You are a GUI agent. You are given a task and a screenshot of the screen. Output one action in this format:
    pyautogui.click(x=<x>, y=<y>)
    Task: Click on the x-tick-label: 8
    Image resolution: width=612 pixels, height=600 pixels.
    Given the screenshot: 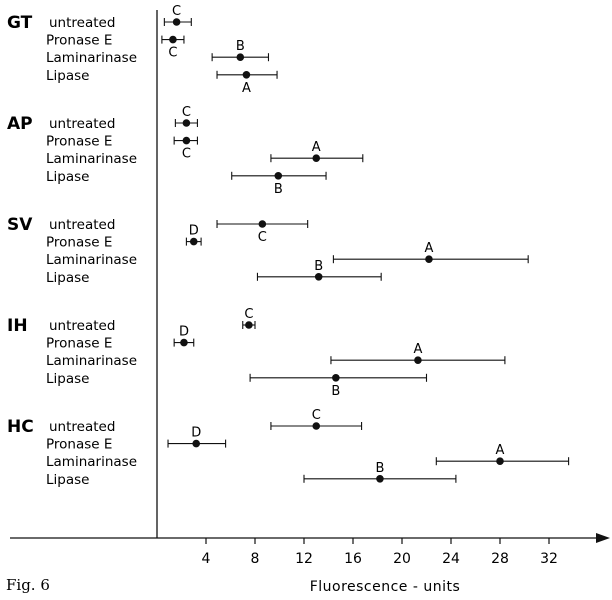 What is the action you would take?
    pyautogui.click(x=255, y=559)
    